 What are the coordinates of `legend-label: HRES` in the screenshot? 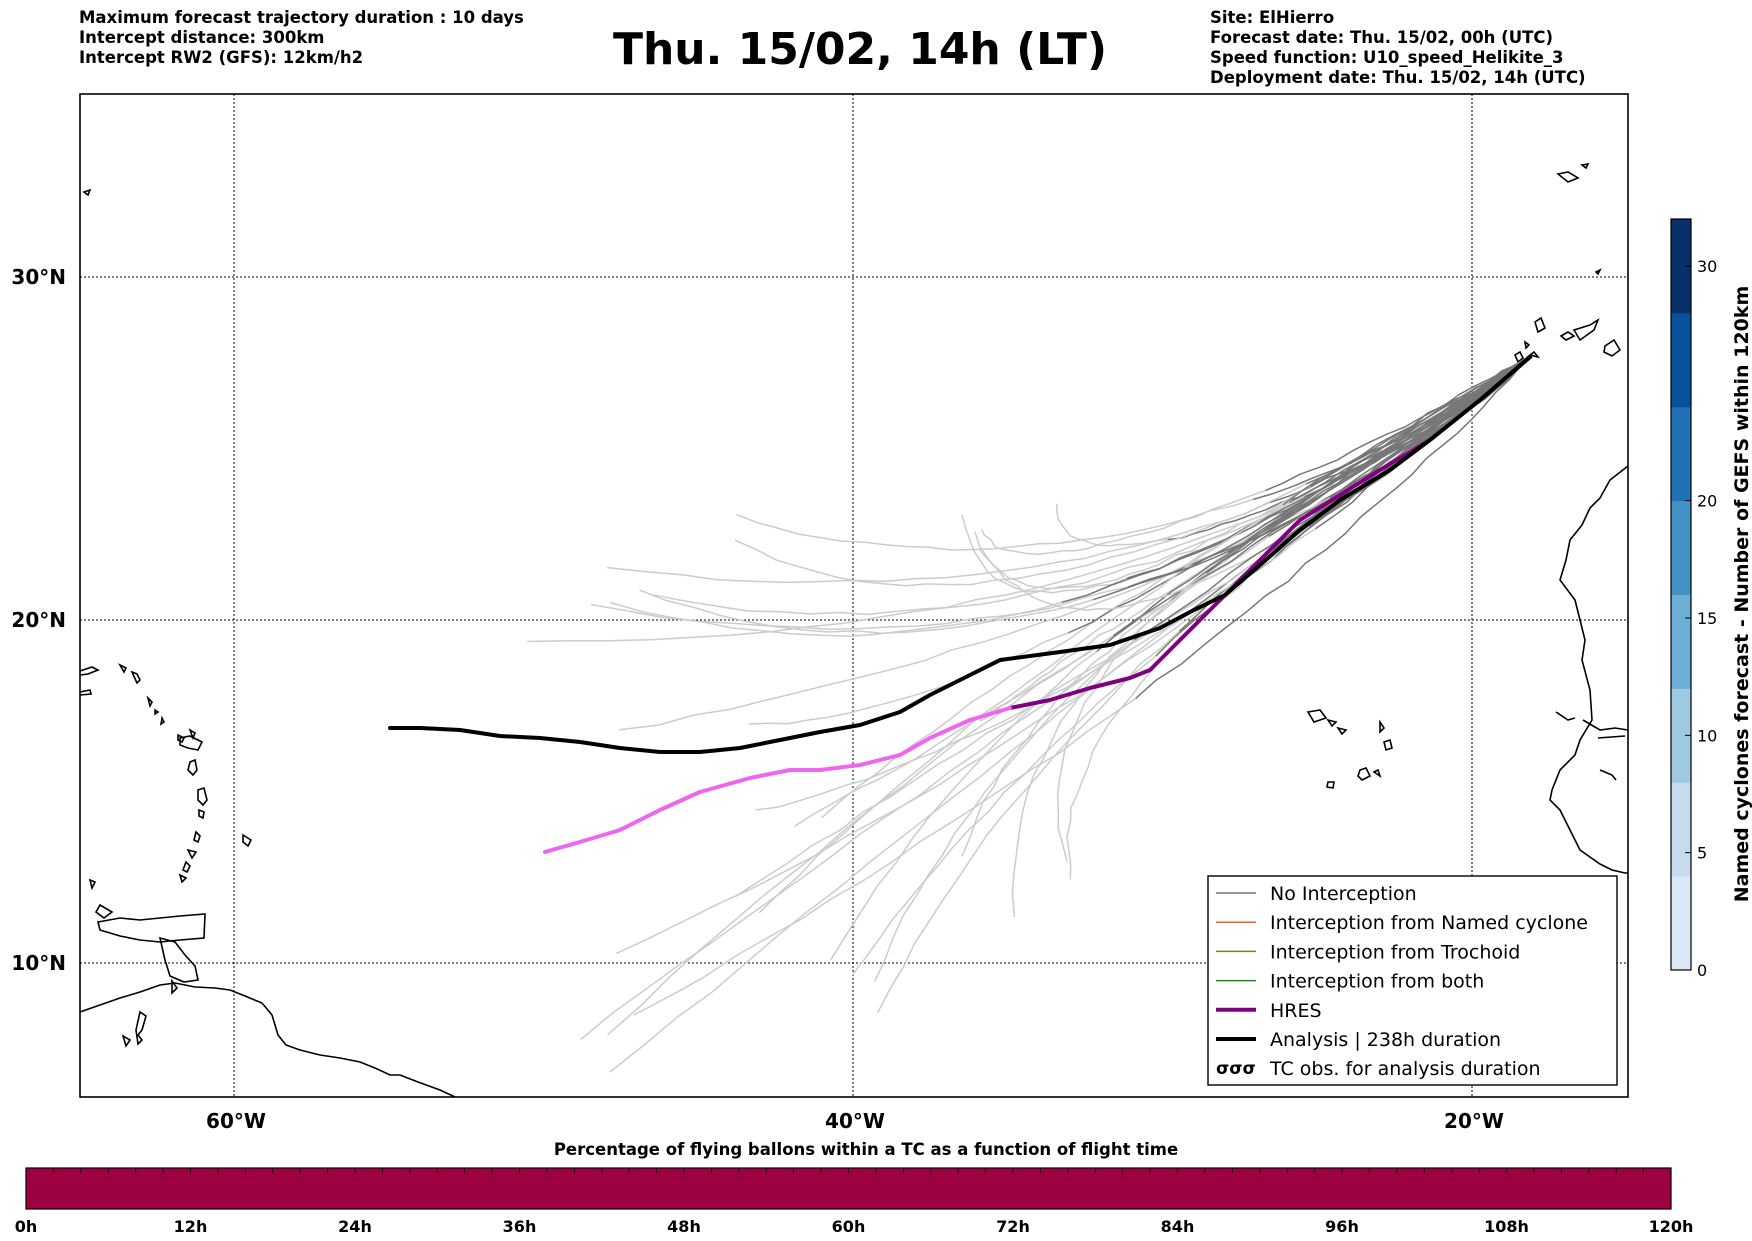 It's located at (1296, 1011).